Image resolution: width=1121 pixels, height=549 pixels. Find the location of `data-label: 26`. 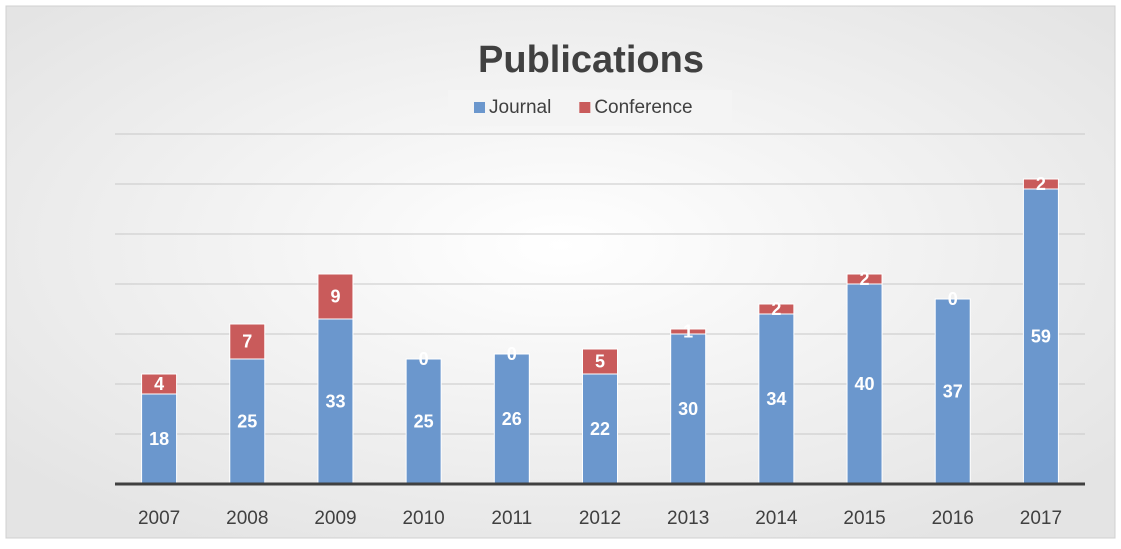

data-label: 26 is located at coordinates (512, 419).